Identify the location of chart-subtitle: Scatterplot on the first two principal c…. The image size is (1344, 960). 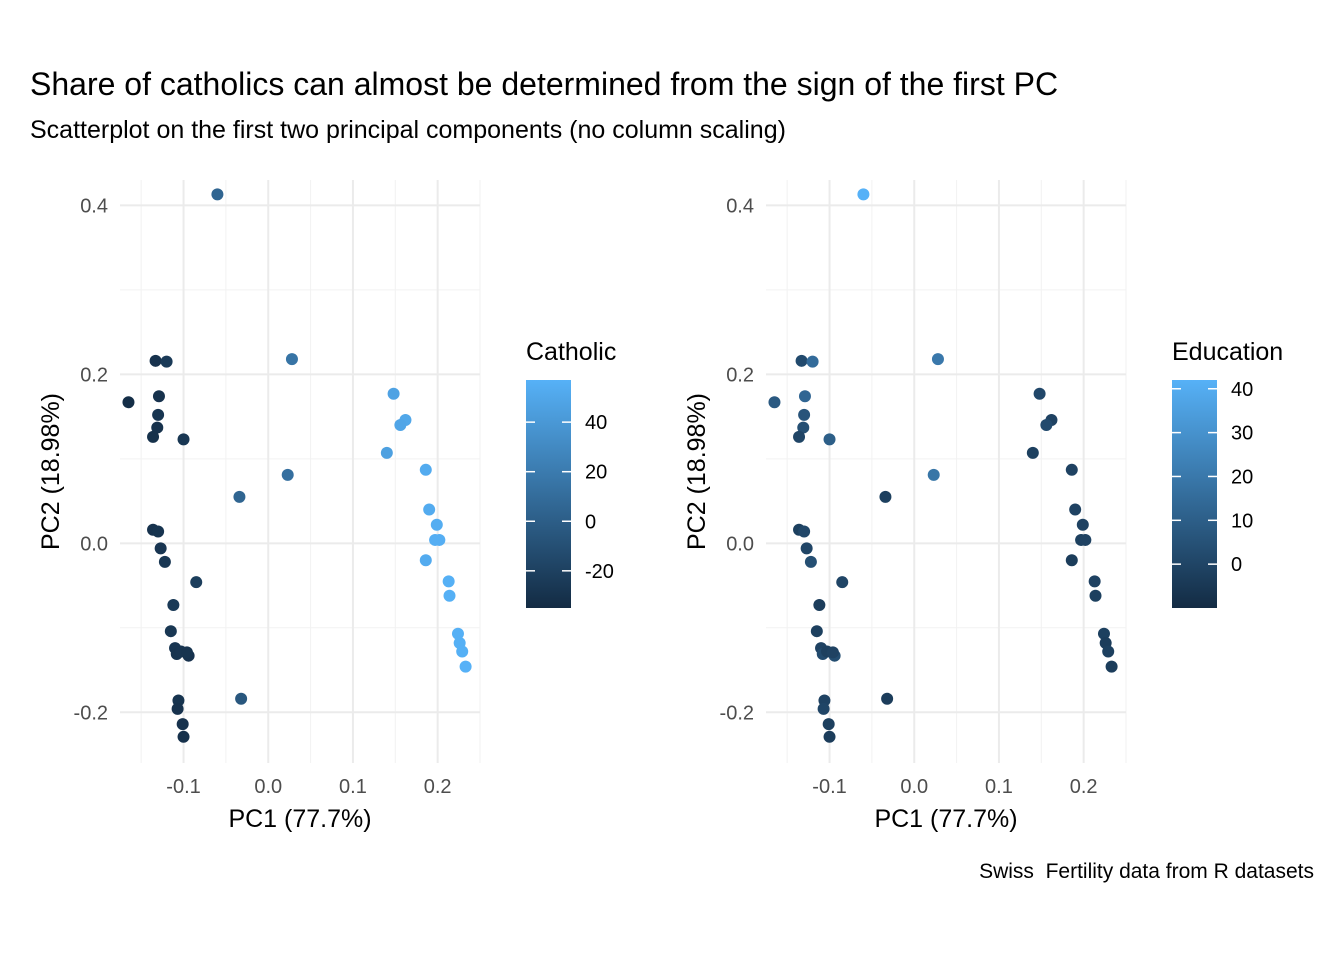
(408, 130).